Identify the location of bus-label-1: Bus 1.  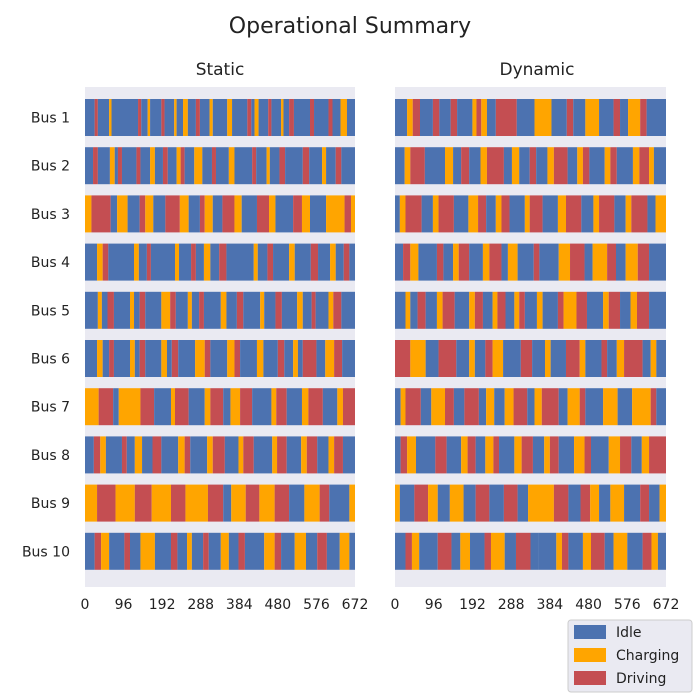
(50, 119).